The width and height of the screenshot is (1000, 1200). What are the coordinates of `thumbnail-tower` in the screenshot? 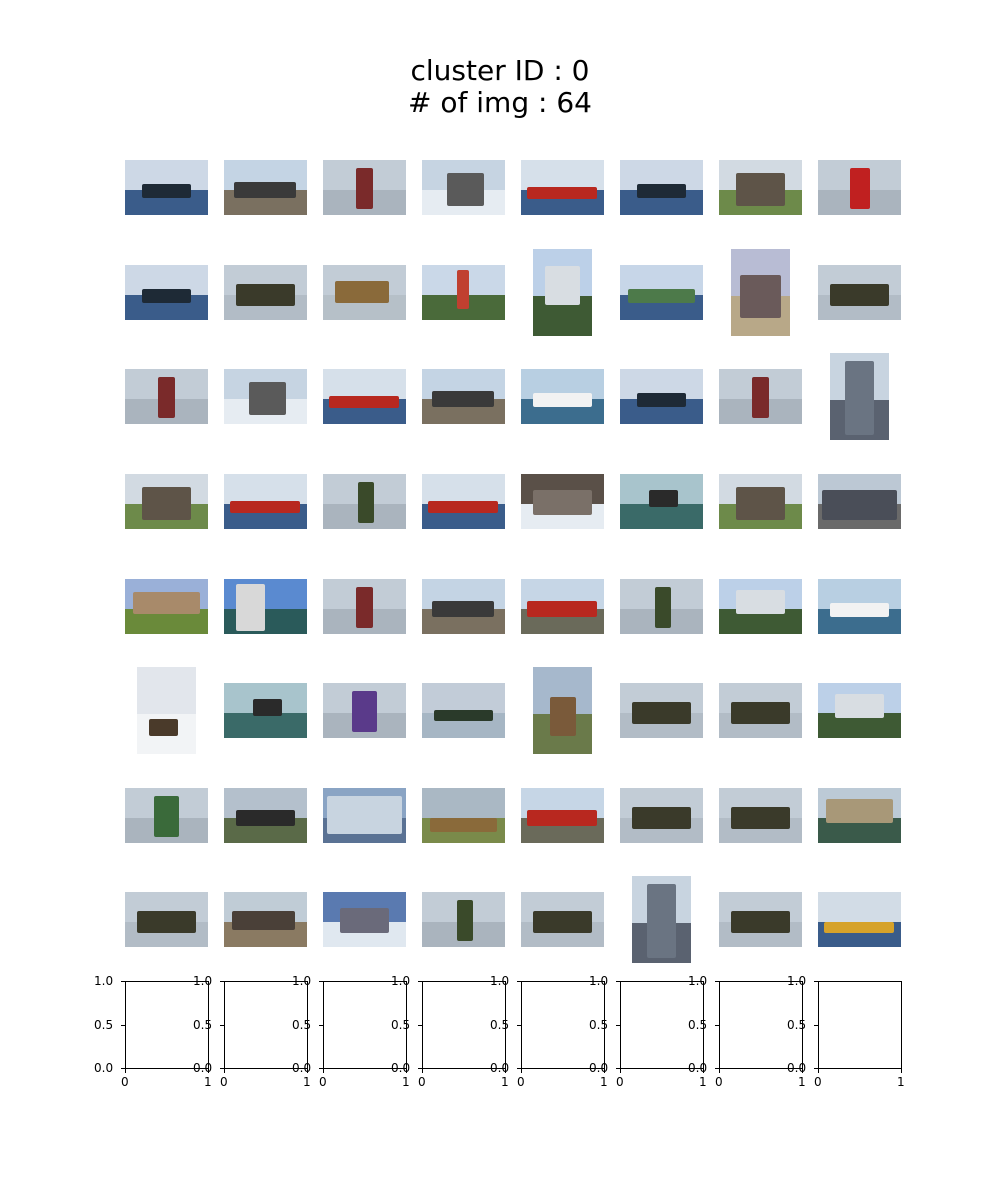 It's located at (265, 606).